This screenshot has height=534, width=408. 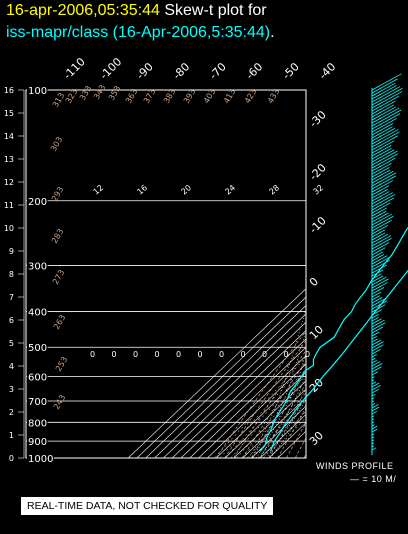 I want to click on temperature-profile, so click(x=339, y=360).